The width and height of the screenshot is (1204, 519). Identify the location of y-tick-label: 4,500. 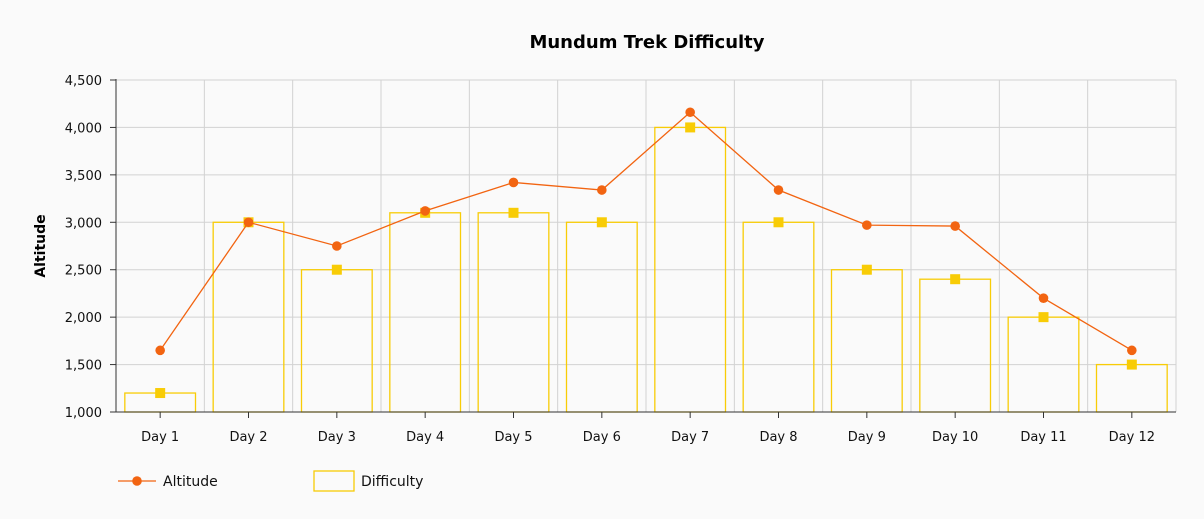
(83, 81).